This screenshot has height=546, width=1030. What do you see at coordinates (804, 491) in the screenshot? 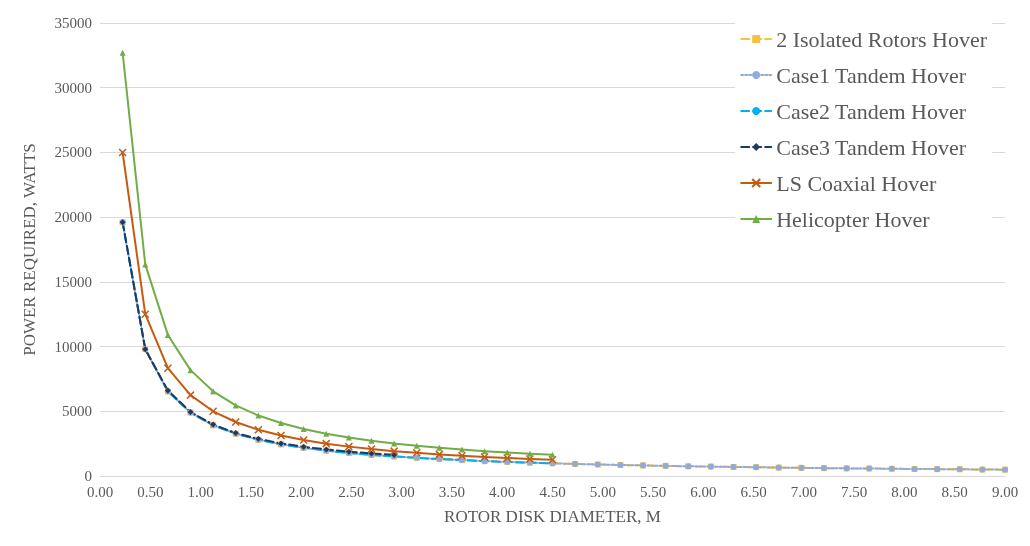
I see `x-tick-label: 7.00` at bounding box center [804, 491].